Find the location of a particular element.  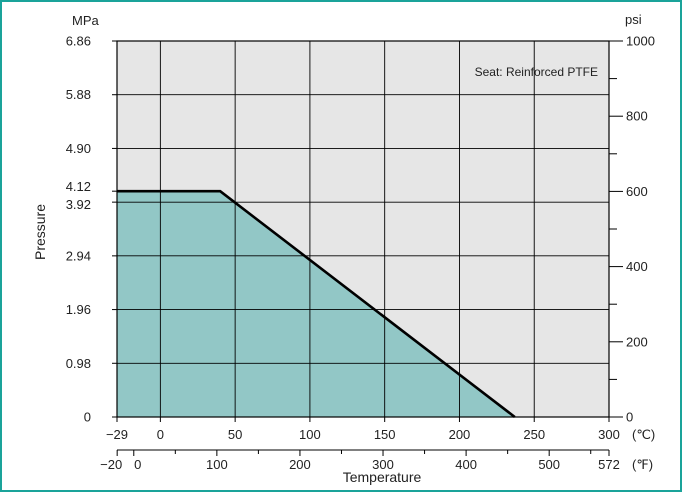

y-left-tick-label: 6.86 is located at coordinates (78, 41).